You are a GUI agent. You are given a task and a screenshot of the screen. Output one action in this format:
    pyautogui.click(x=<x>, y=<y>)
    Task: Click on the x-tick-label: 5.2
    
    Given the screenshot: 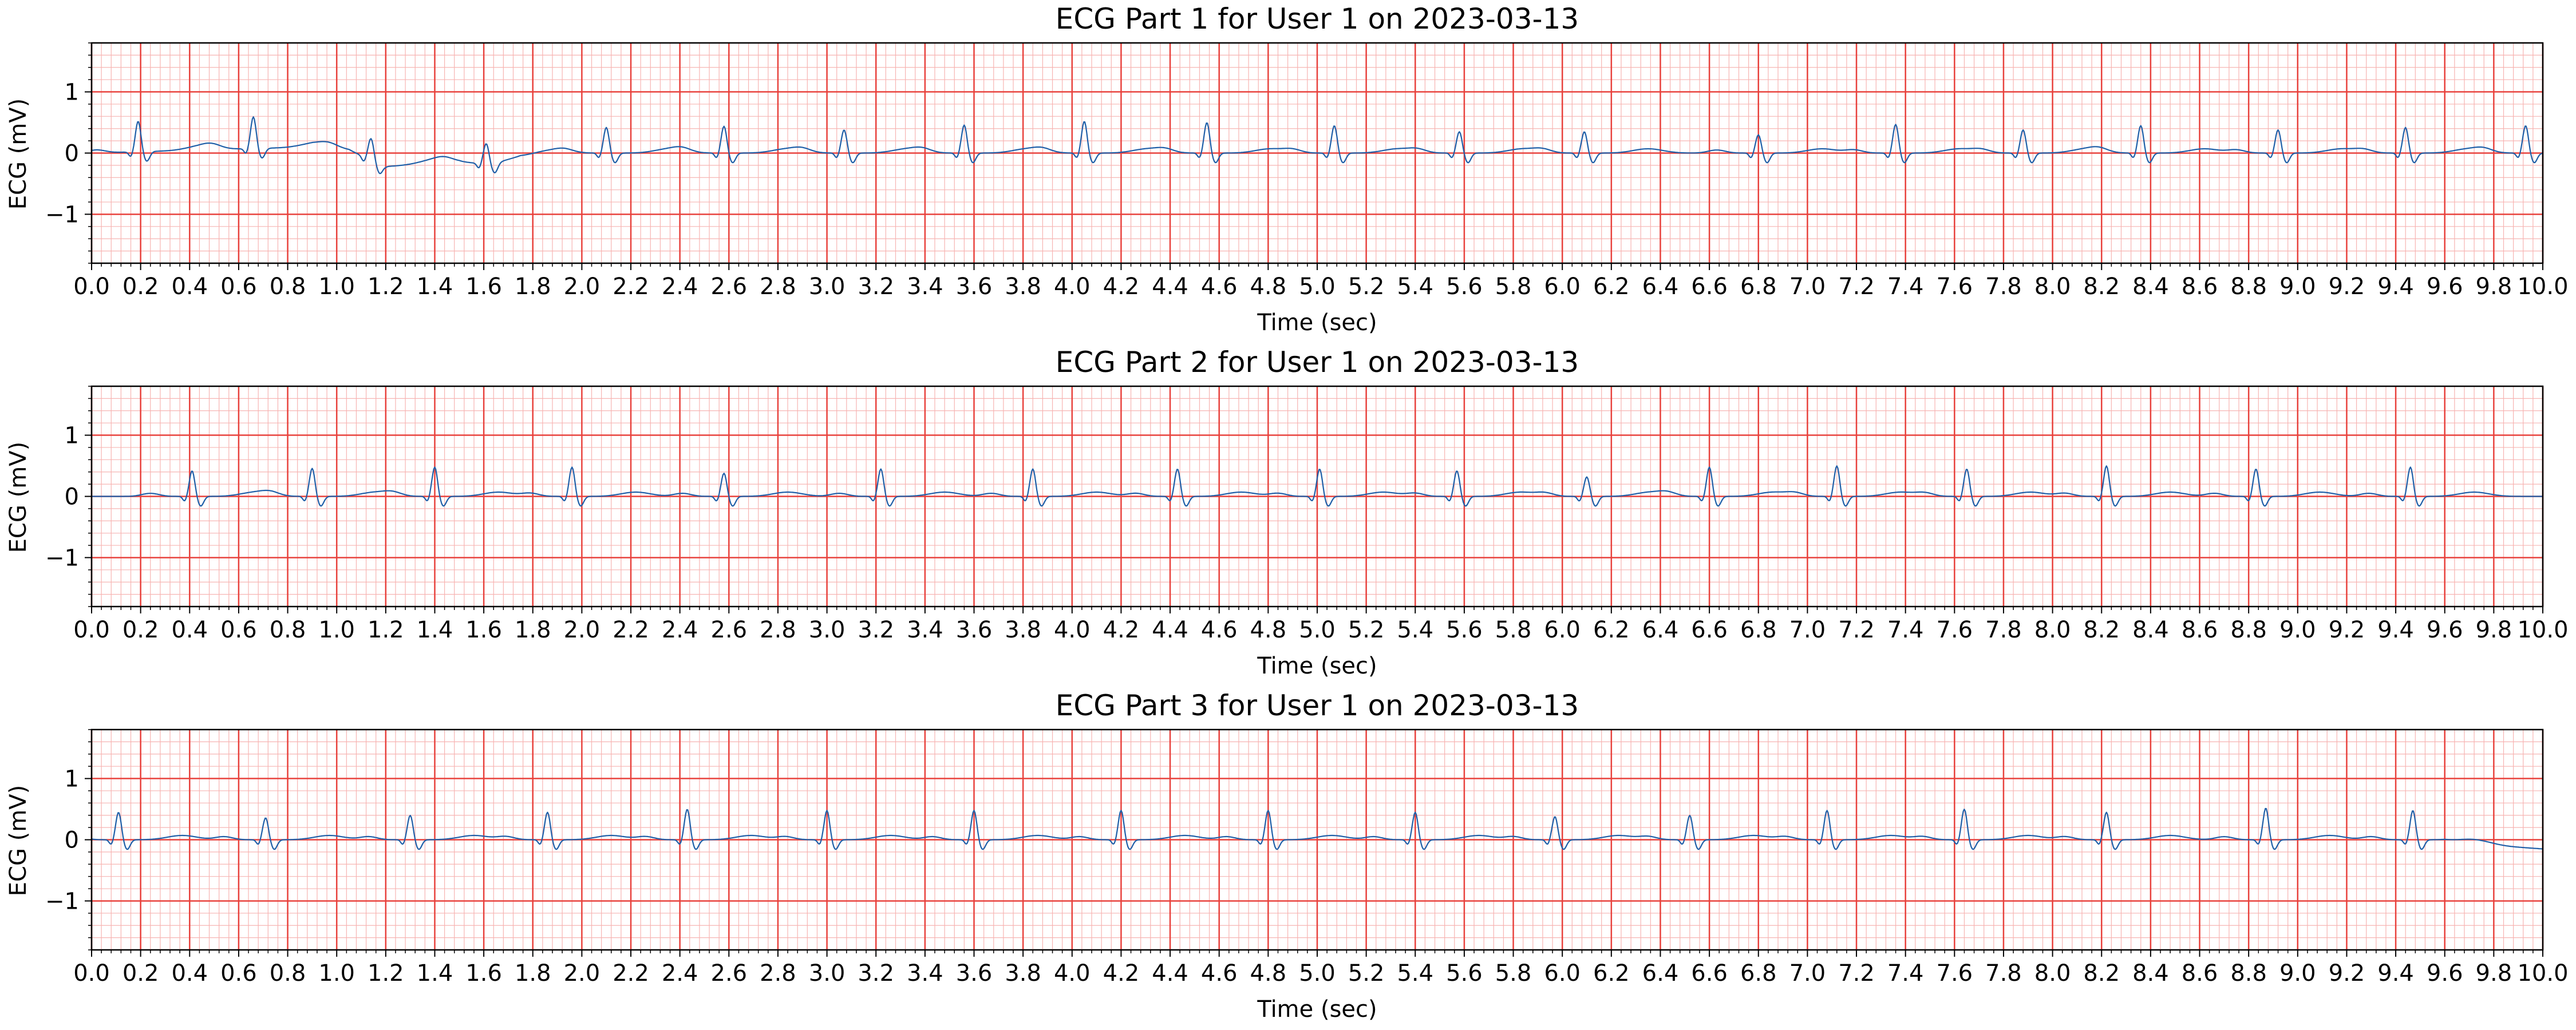 What is the action you would take?
    pyautogui.click(x=1366, y=630)
    